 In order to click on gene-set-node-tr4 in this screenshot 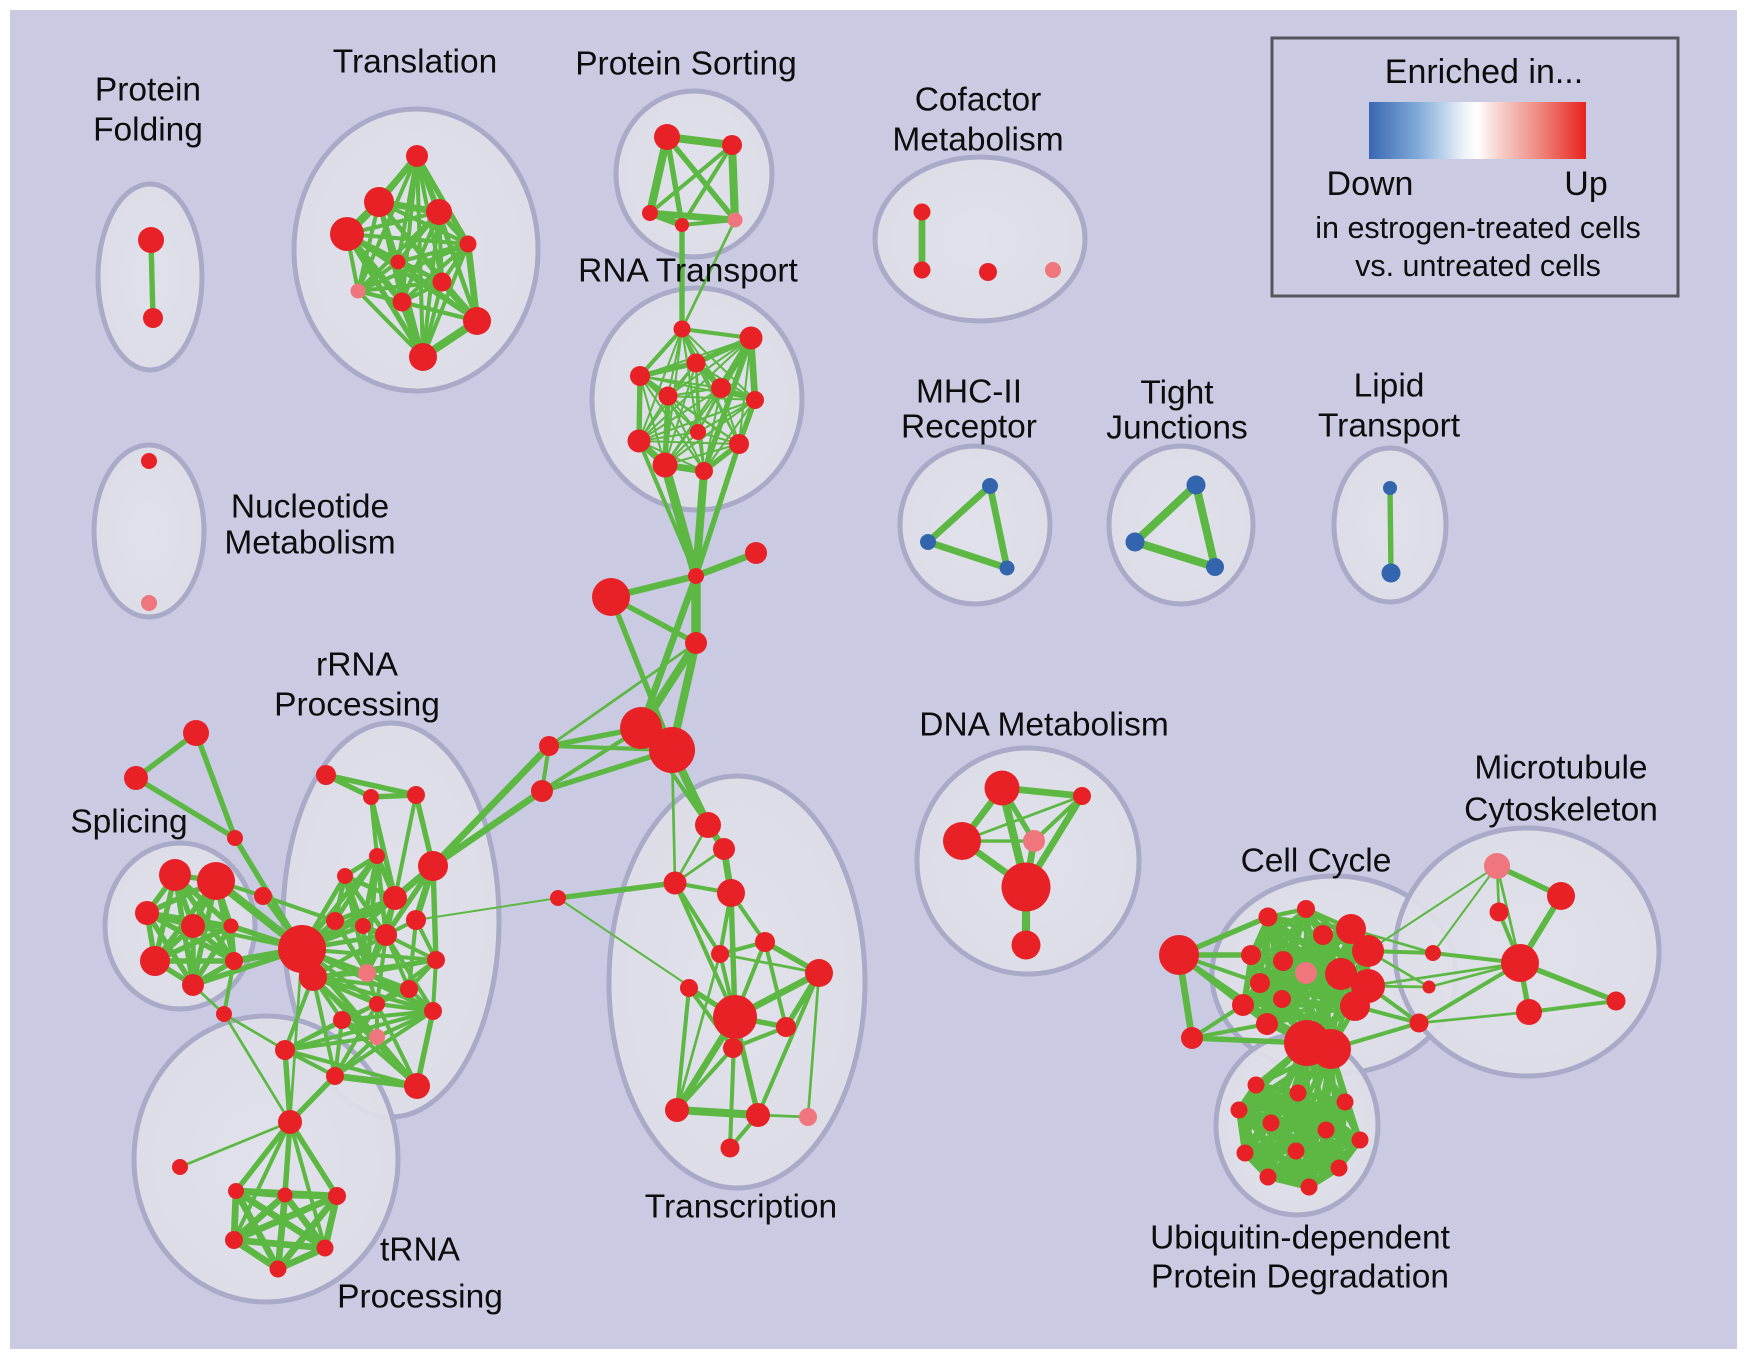, I will do `click(347, 234)`.